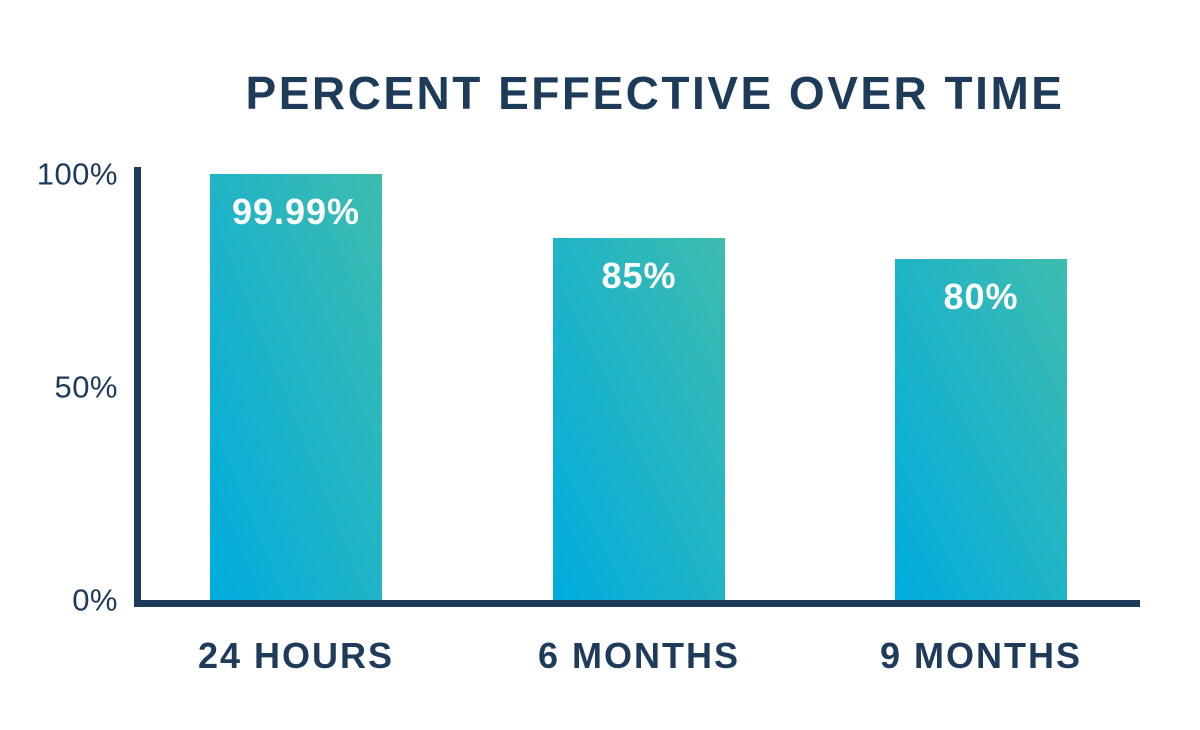  I want to click on y-tick-label: 50%, so click(86, 387).